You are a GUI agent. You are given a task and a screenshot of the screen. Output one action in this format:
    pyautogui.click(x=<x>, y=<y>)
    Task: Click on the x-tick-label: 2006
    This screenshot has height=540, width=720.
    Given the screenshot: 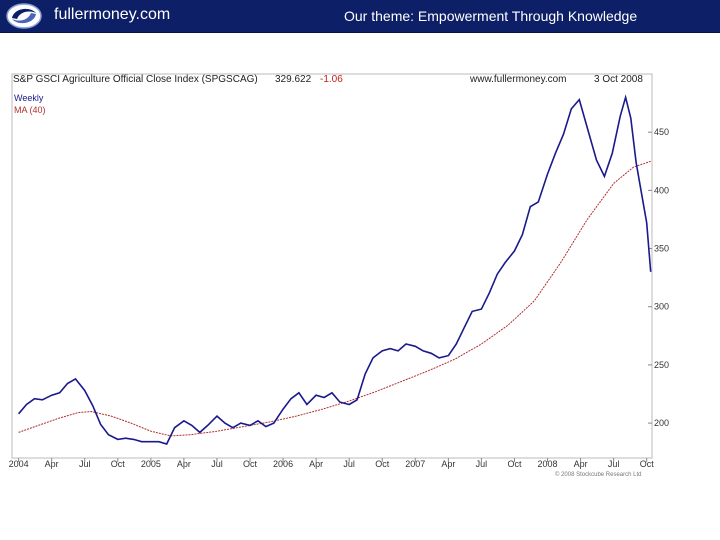 What is the action you would take?
    pyautogui.click(x=283, y=464)
    